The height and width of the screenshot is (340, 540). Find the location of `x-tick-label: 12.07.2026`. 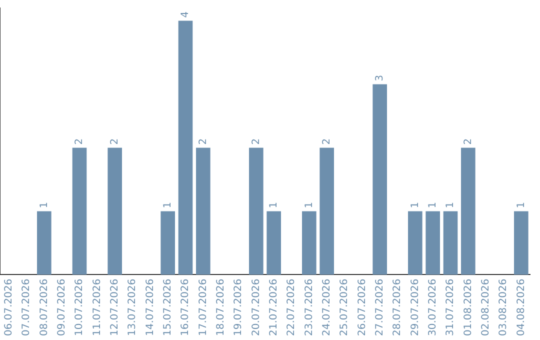

x-tick-label: 12.07.2026 is located at coordinates (114, 307).